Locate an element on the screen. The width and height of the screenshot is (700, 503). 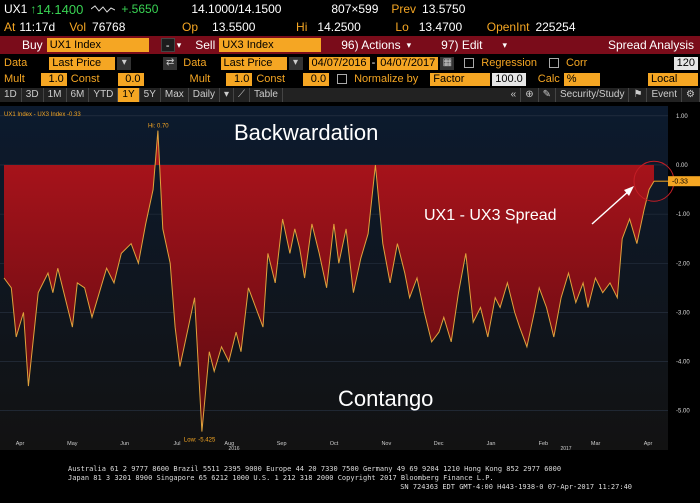
backwardation-label: Backwardation is located at coordinates (306, 132).